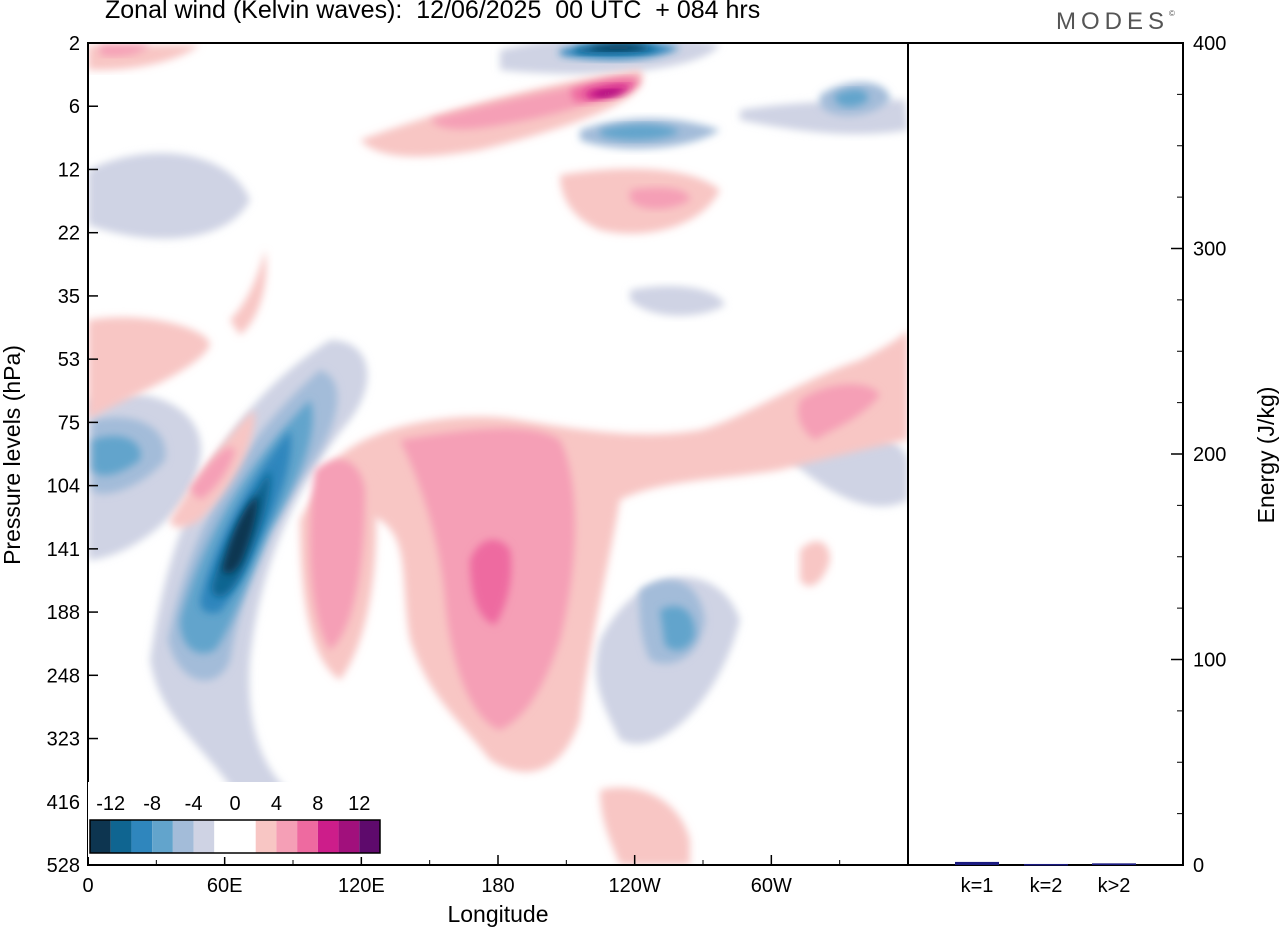 Image resolution: width=1280 pixels, height=930 pixels. What do you see at coordinates (461, 891) in the screenshot?
I see `x-axis: 0 60E 120E 180 120W 60W Longitude` at bounding box center [461, 891].